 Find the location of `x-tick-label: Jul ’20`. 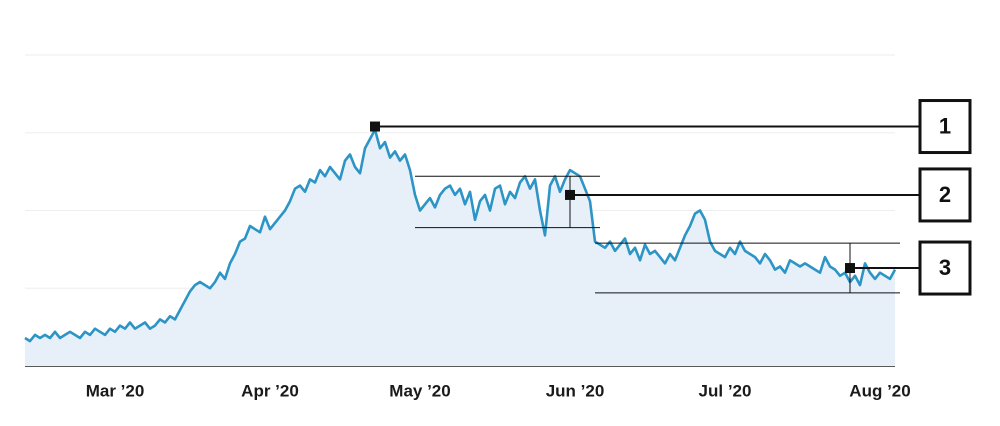

x-tick-label: Jul ’20 is located at coordinates (725, 390).